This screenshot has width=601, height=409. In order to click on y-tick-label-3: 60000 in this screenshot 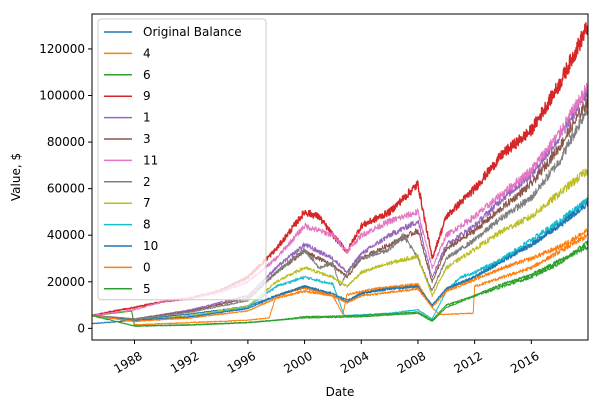, I will do `click(66, 189)`.